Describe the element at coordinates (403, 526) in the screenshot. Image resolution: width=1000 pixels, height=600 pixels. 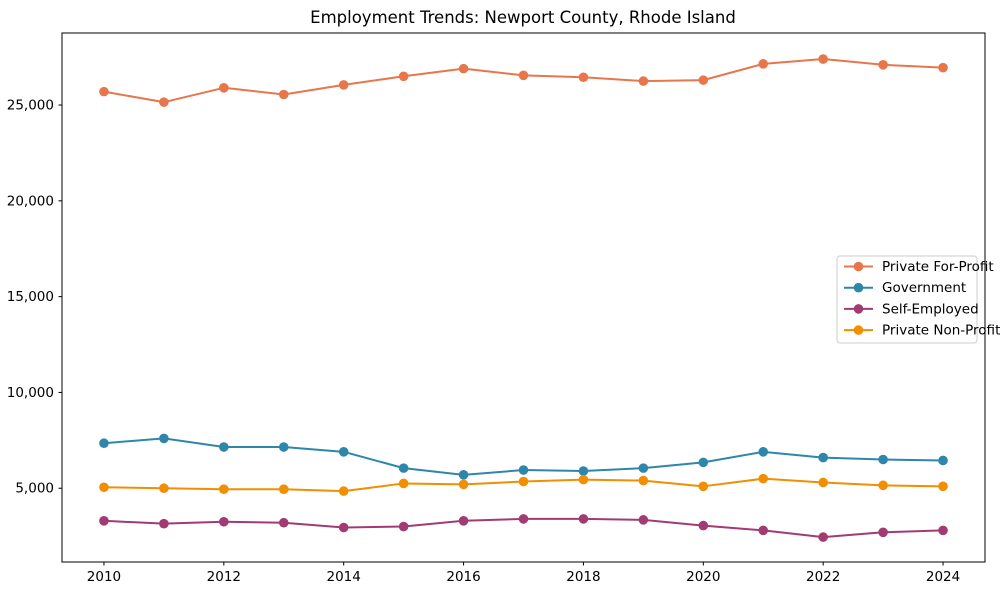
I see `data-point-self-employed-2015` at that location.